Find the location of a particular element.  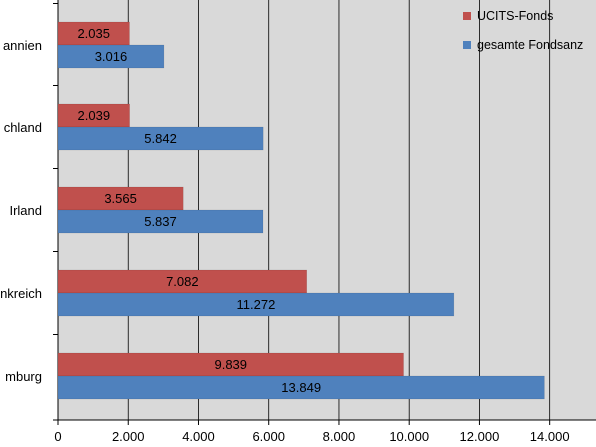

data-label: 13.849 is located at coordinates (301, 387).